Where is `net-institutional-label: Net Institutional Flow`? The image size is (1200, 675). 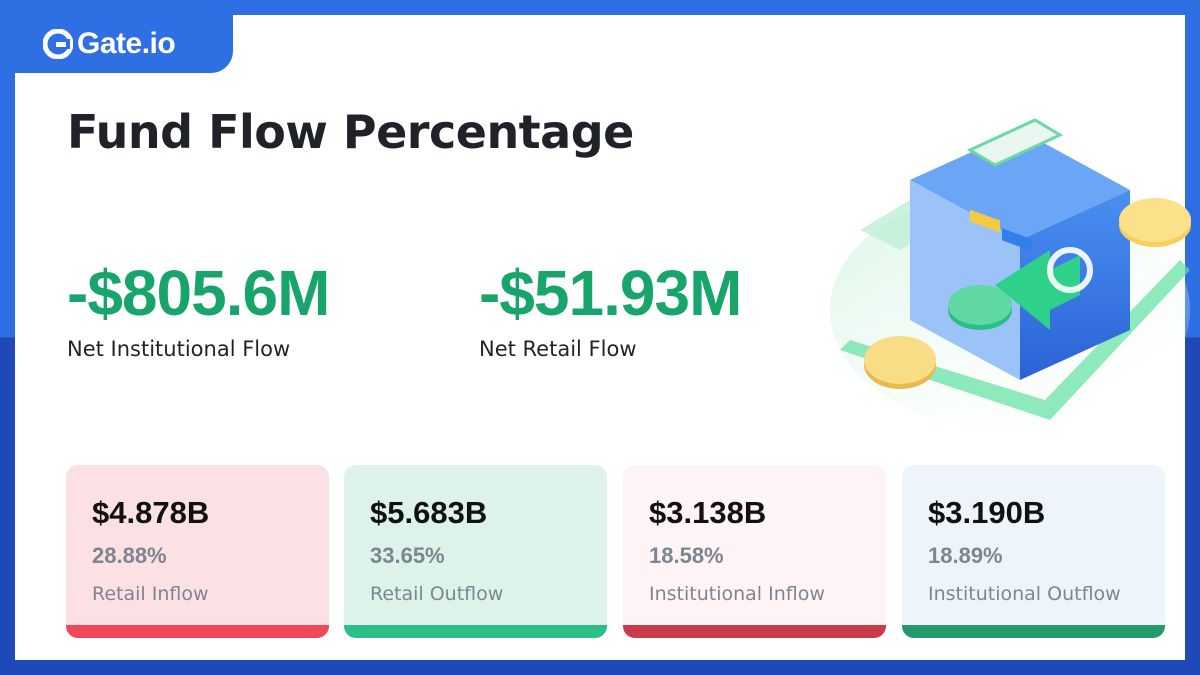 net-institutional-label: Net Institutional Flow is located at coordinates (179, 349).